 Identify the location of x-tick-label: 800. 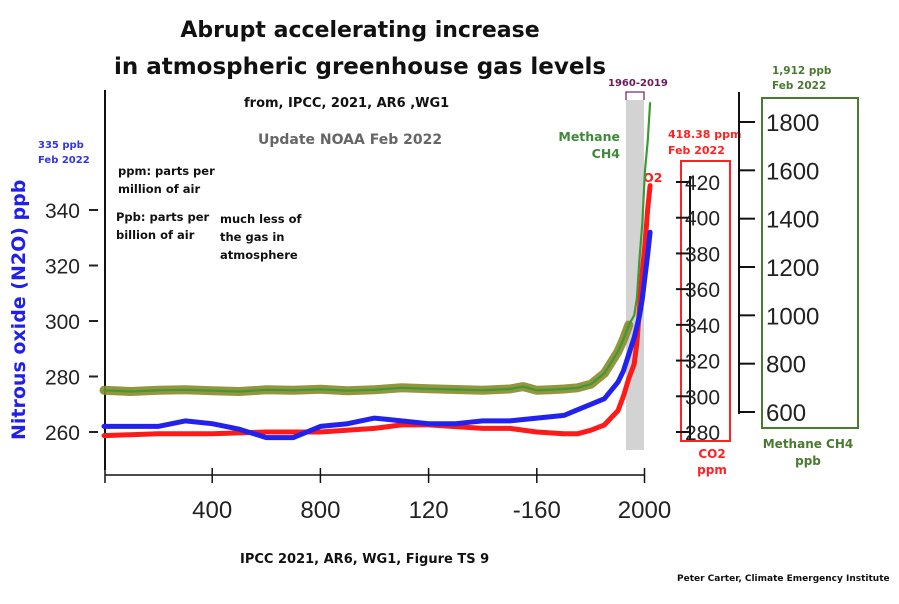
(320, 510).